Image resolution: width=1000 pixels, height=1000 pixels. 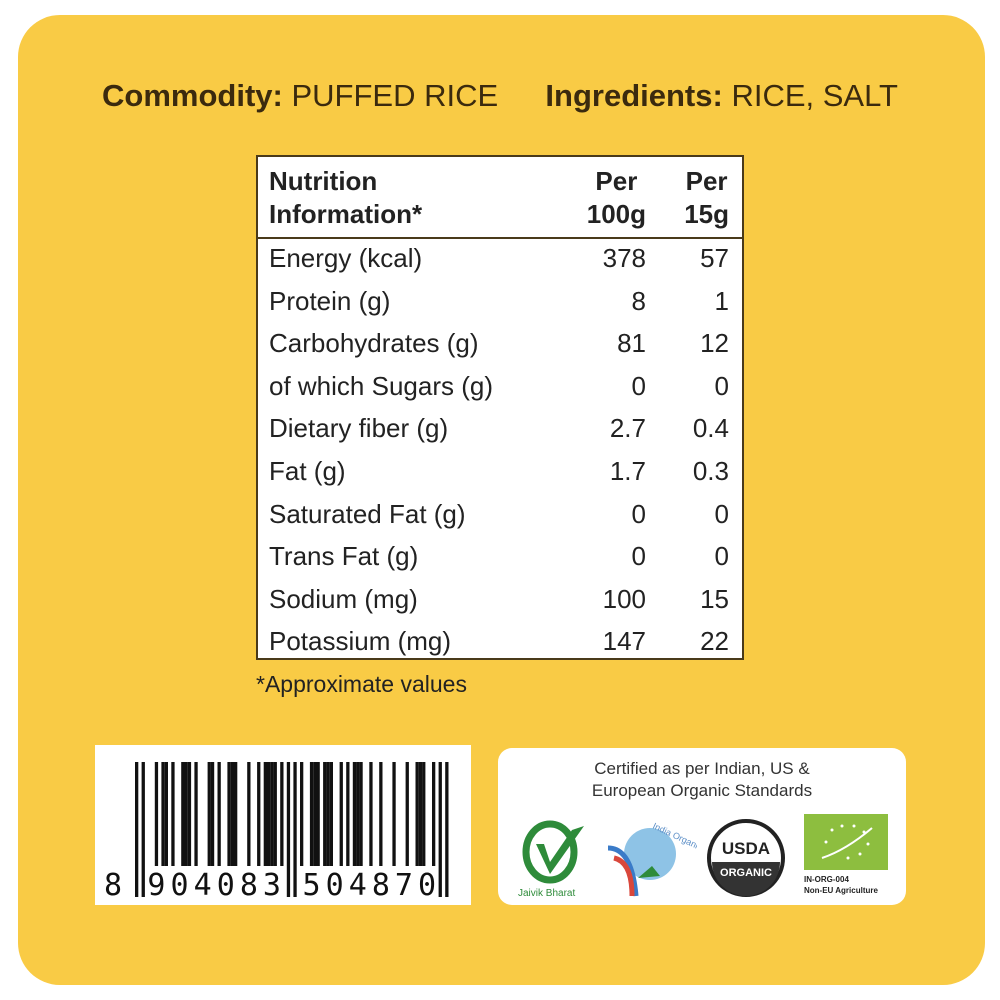 What do you see at coordinates (826, 879) in the screenshot?
I see `svg-text: IN-ORG-004` at bounding box center [826, 879].